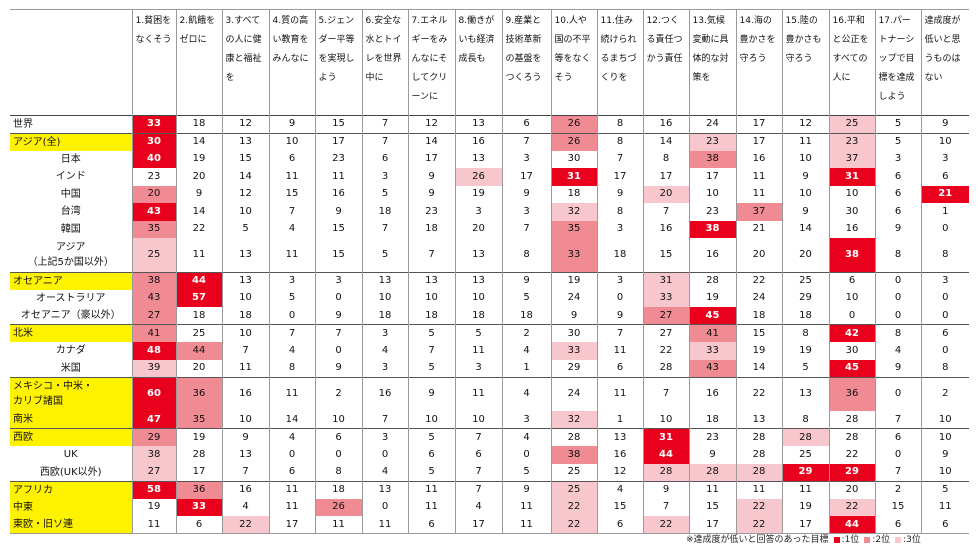 This screenshot has height=545, width=980. I want to click on data-cell: 20, so click(198, 177).